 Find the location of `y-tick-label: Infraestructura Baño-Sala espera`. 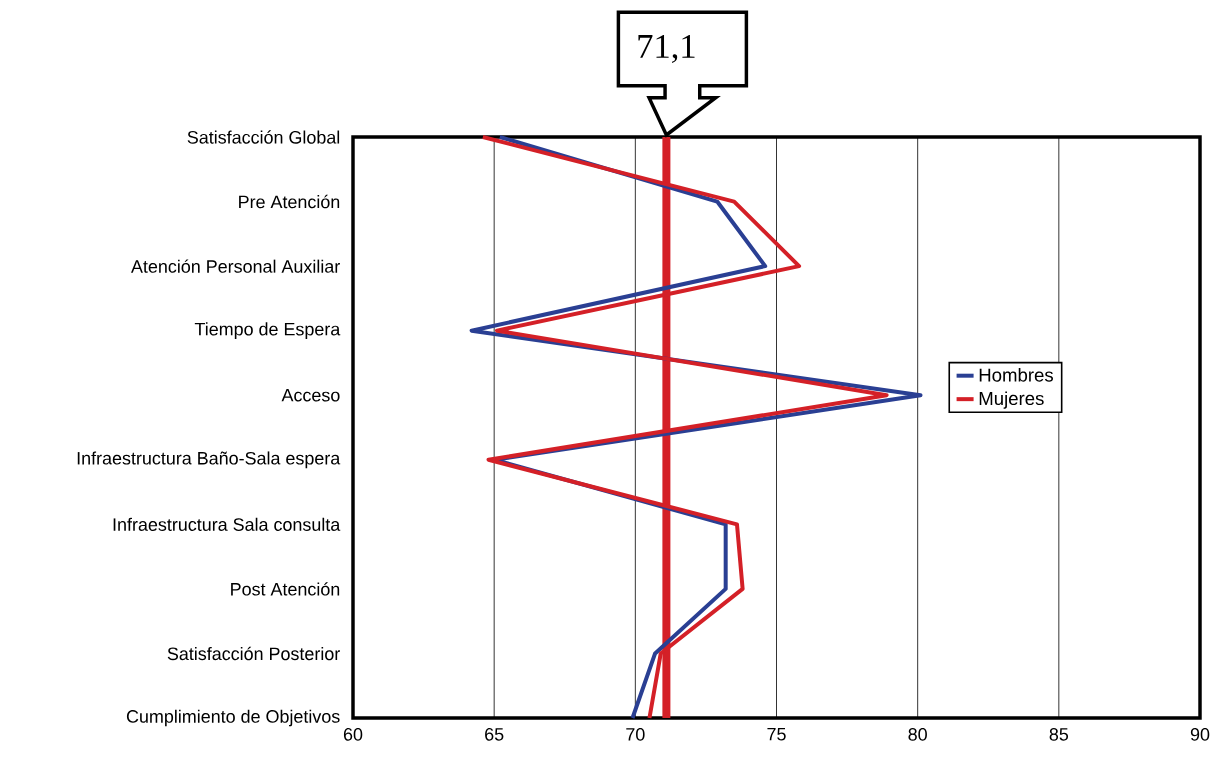

y-tick-label: Infraestructura Baño-Sala espera is located at coordinates (209, 460).